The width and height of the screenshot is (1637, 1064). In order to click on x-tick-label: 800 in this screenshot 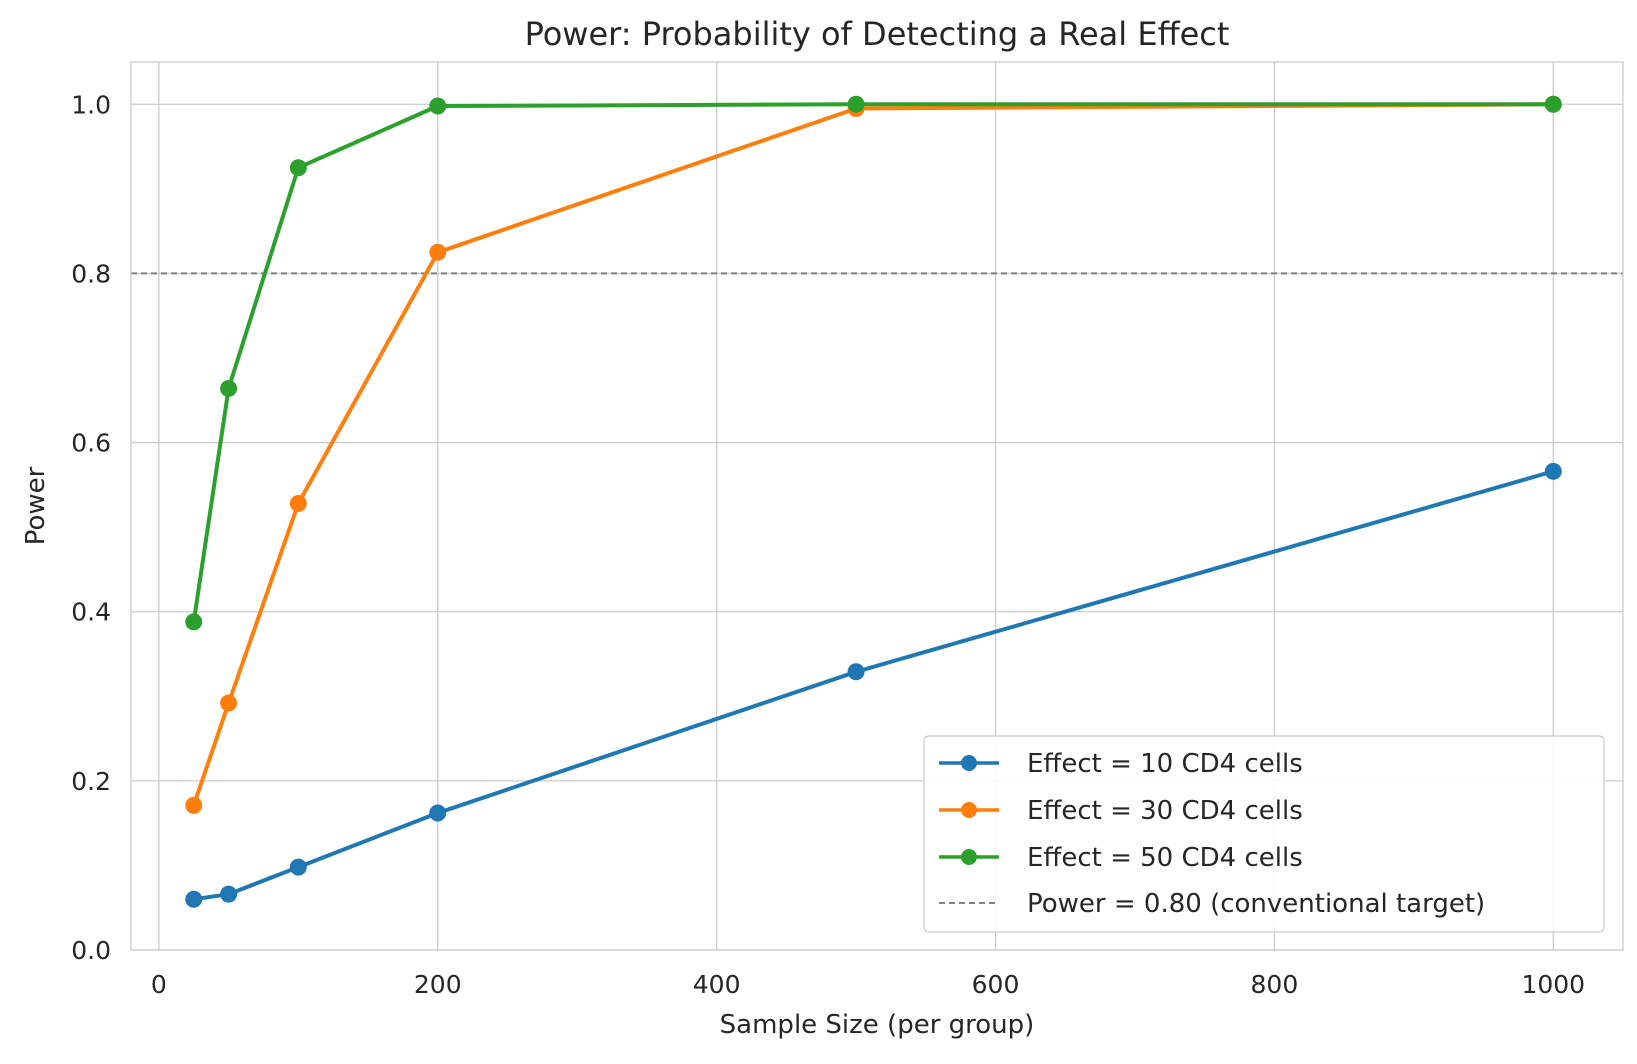, I will do `click(1275, 984)`.